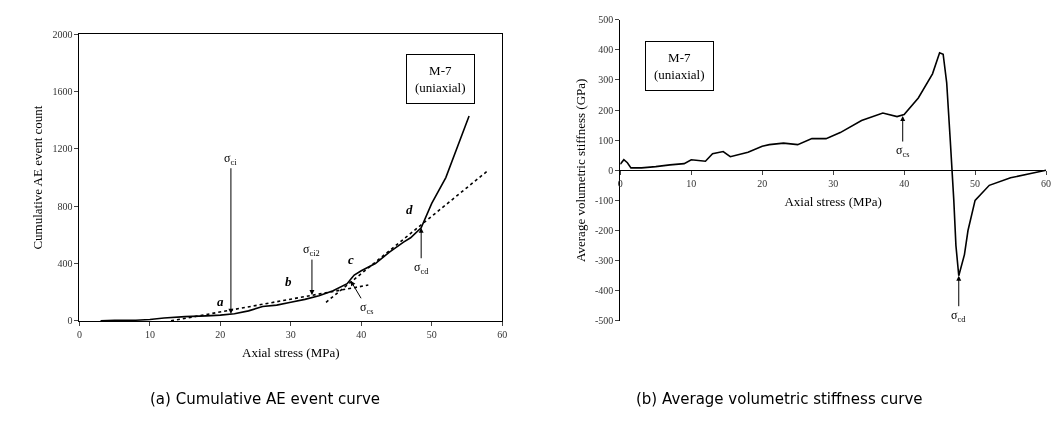  I want to click on y-axis-title: Cumulative AE event count, so click(38, 177).